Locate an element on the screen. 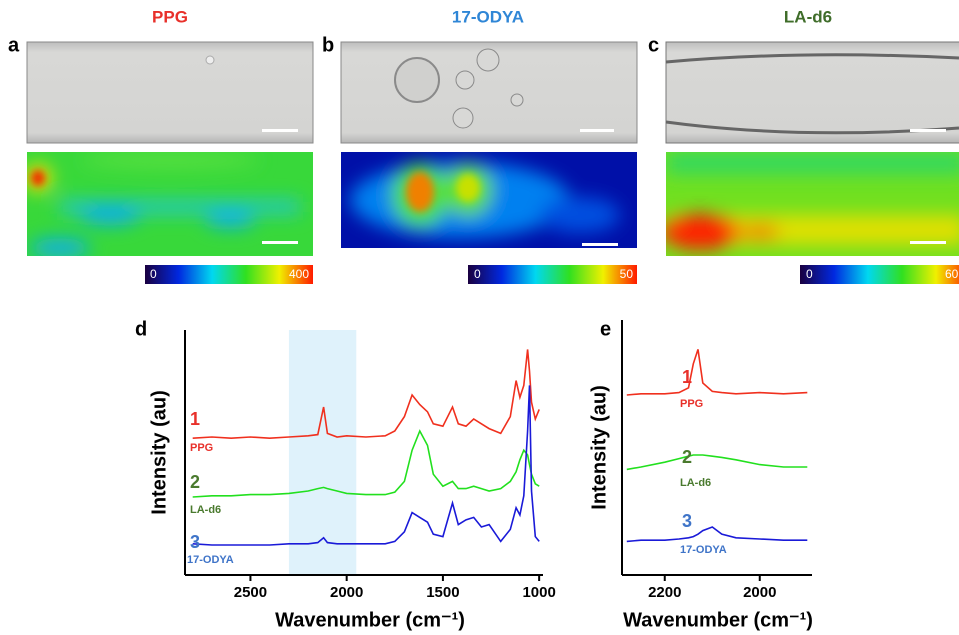  bright-field-image is located at coordinates (170, 92).